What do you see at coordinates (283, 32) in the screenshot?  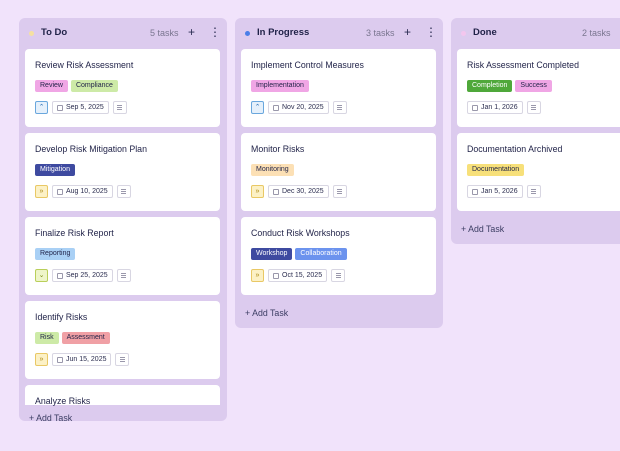 I see `column-title: In Progress` at bounding box center [283, 32].